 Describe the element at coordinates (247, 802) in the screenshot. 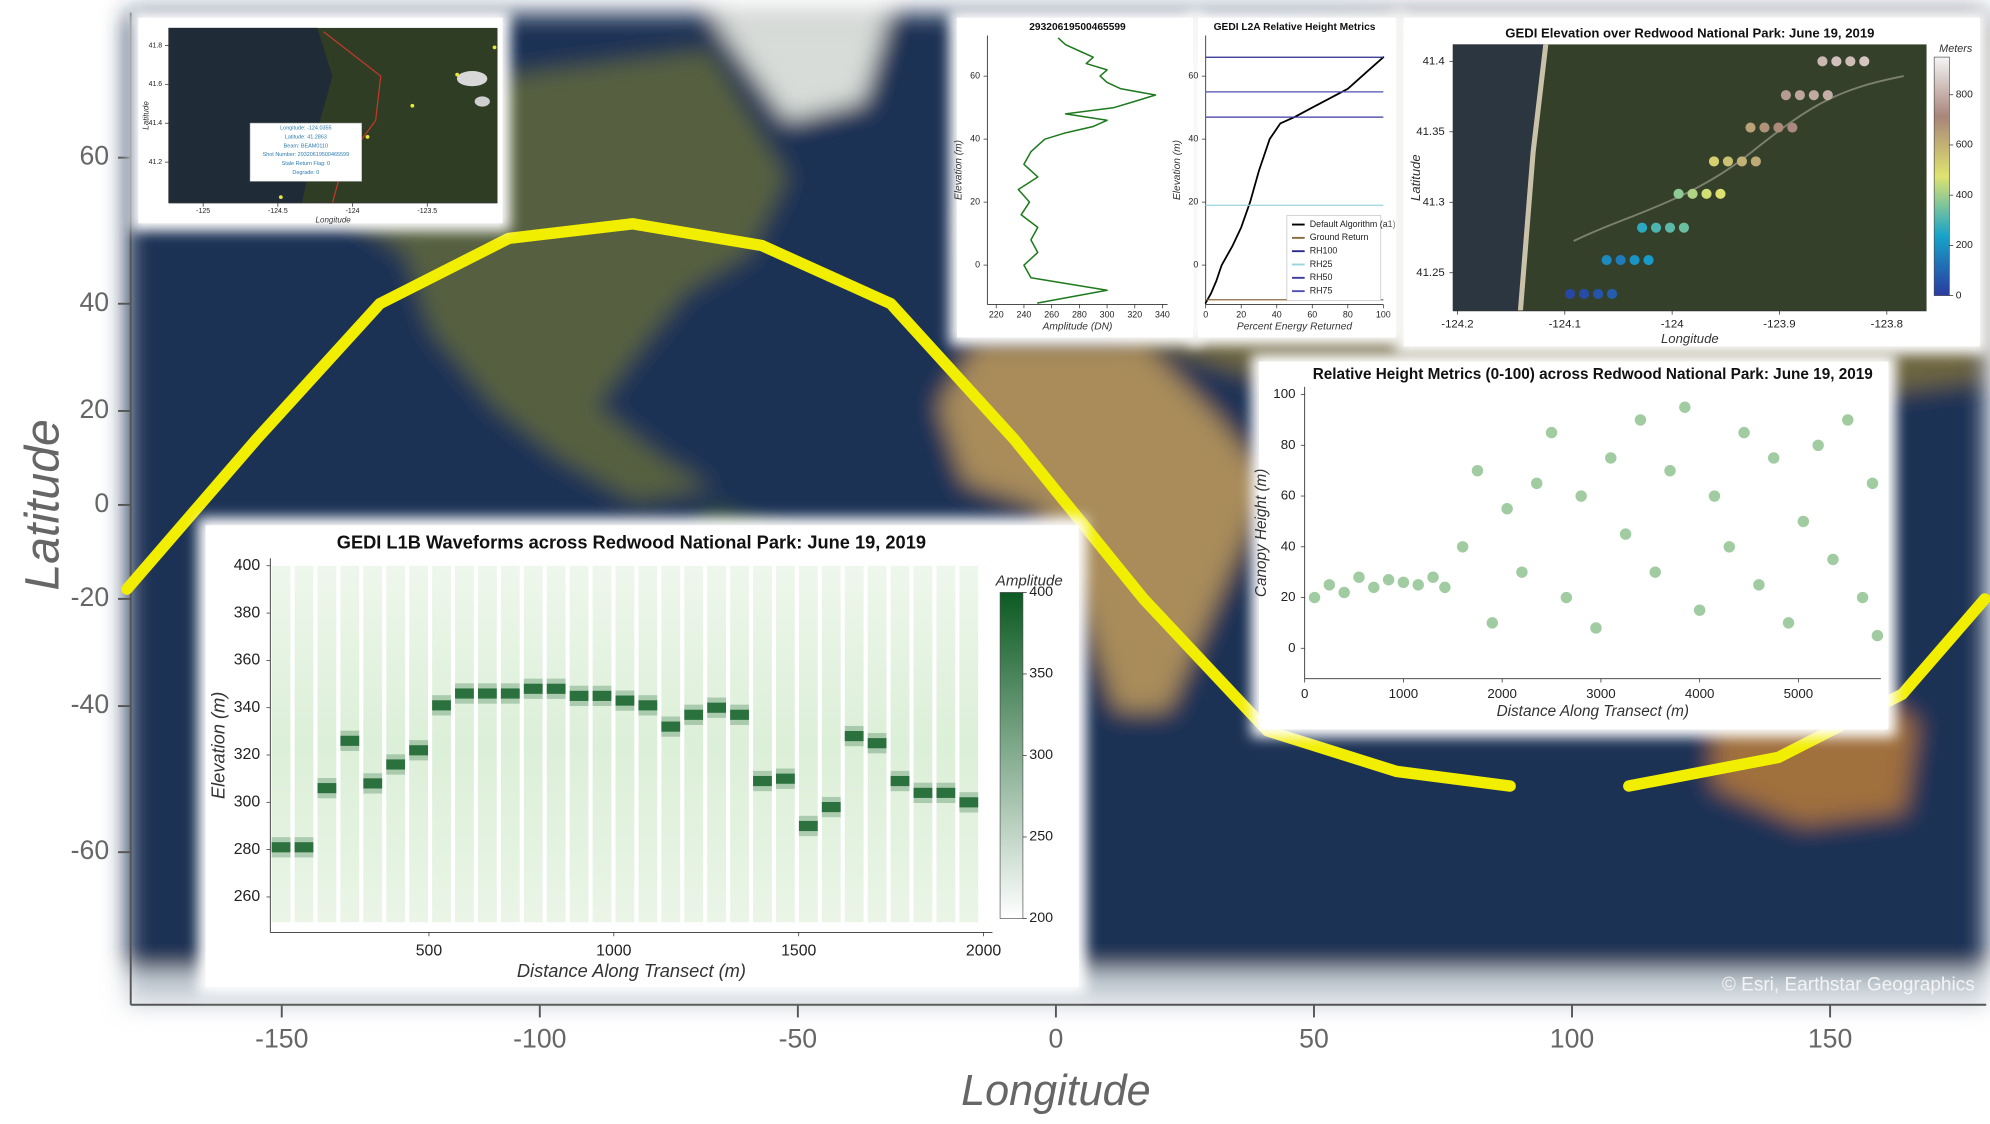

I see `y-tick-label: 300` at that location.